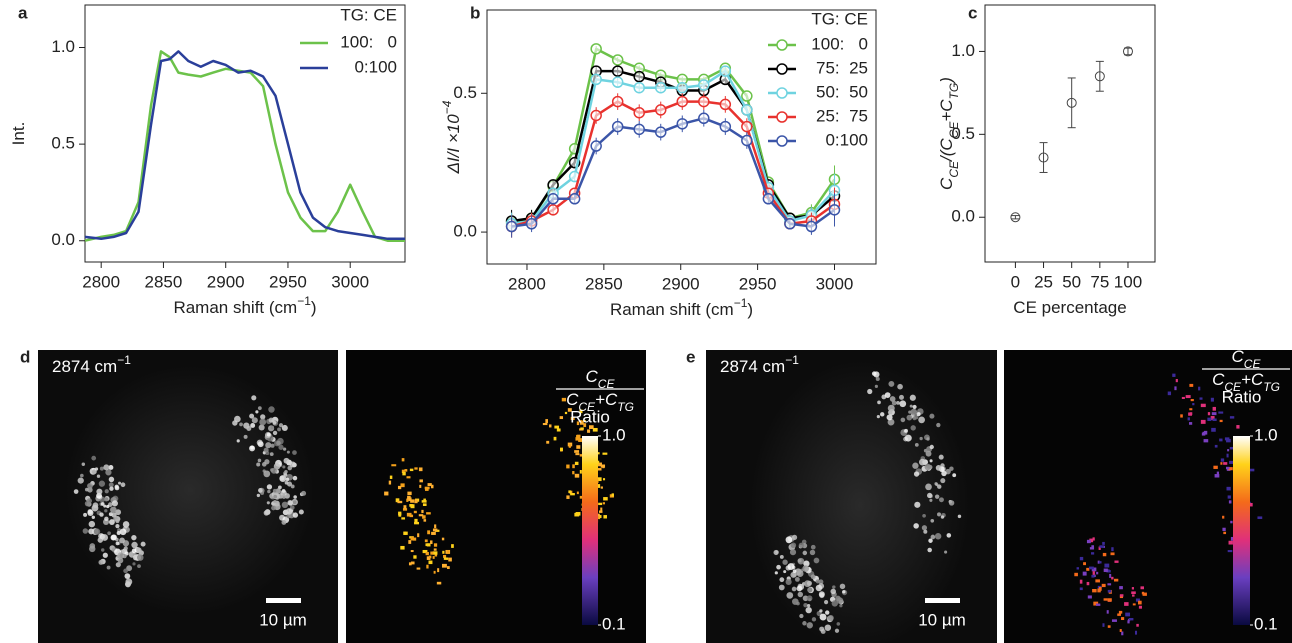 The width and height of the screenshot is (1292, 643). Describe the element at coordinates (1099, 281) in the screenshot. I see `x-tick-label: 75` at that location.